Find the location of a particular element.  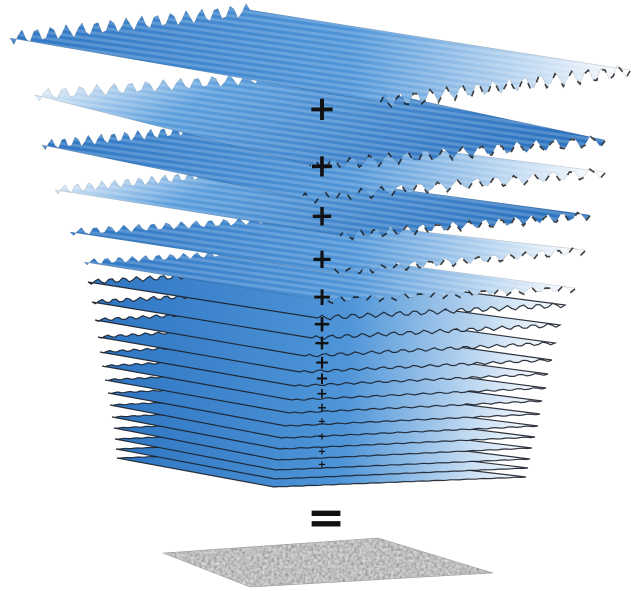

equals-group: = is located at coordinates (326, 517).